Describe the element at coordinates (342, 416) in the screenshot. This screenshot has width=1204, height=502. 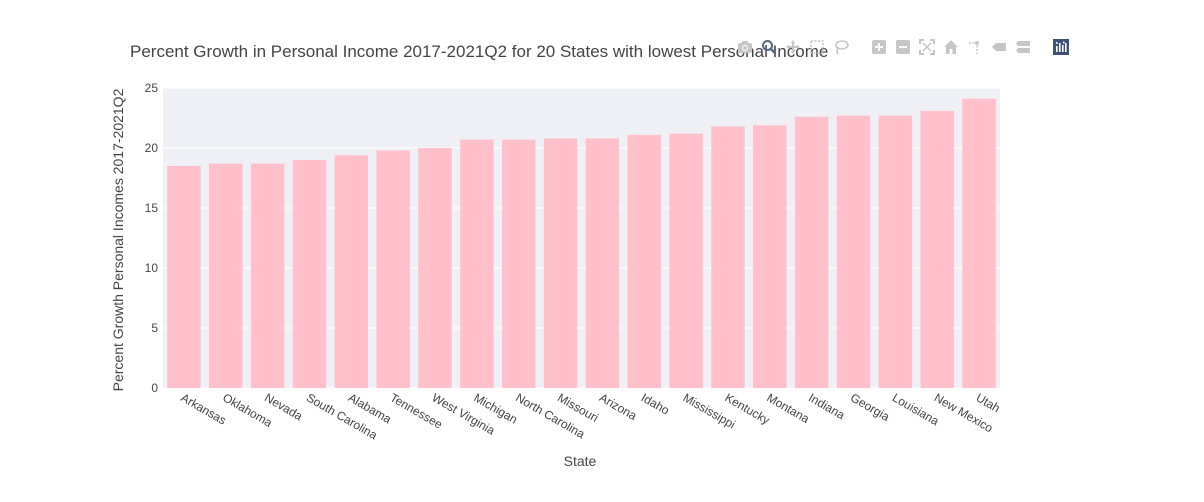
I see `x-tick-label: South Carolina` at that location.